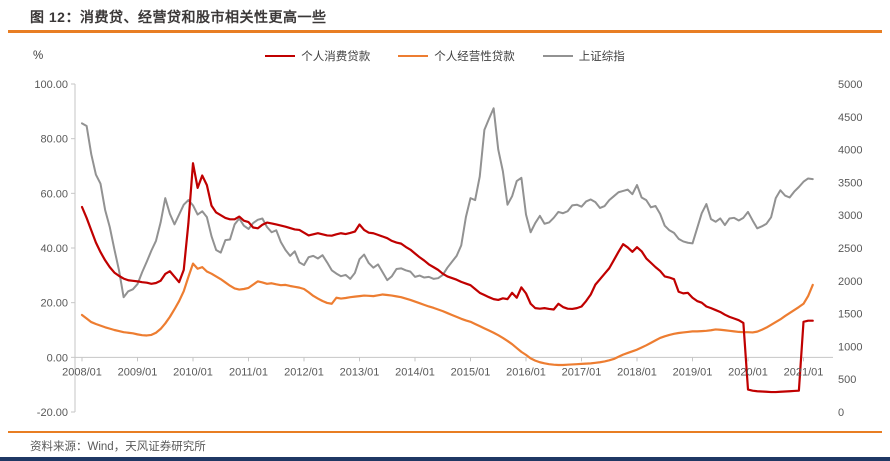 This screenshot has width=890, height=461. I want to click on x-axis-tick-label: 2019/01, so click(693, 372).